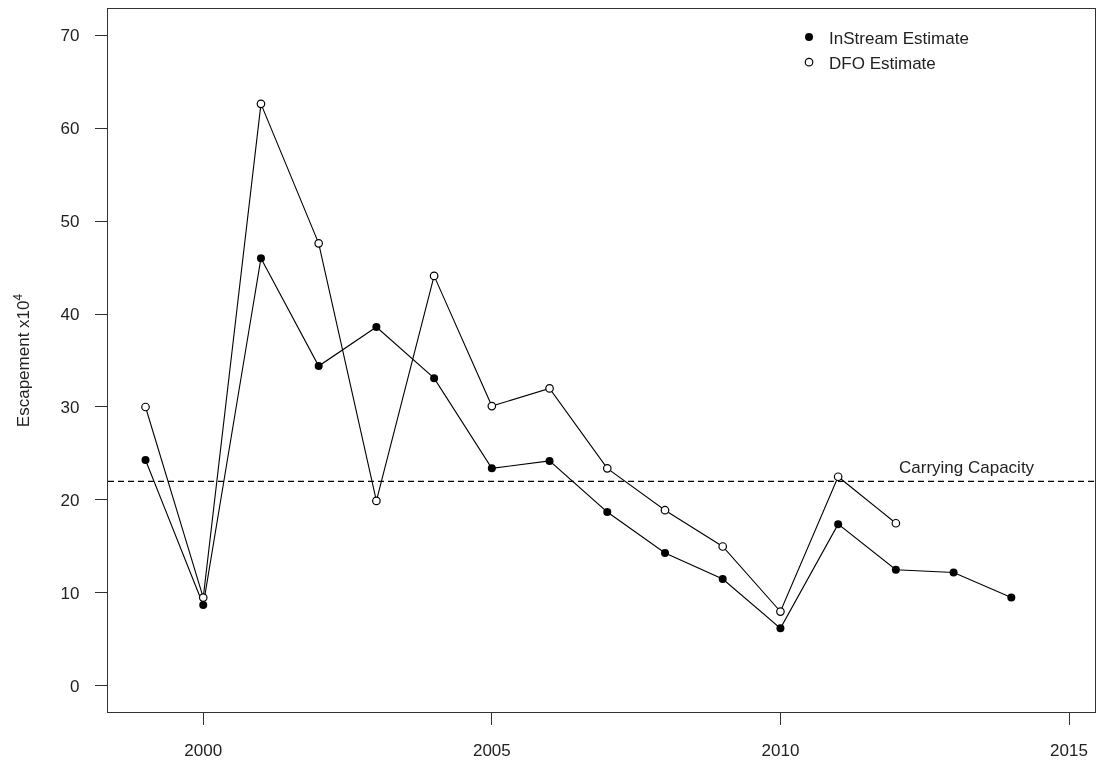 The image size is (1096, 765). I want to click on ref-line-label: Carrying Capacity, so click(967, 467).